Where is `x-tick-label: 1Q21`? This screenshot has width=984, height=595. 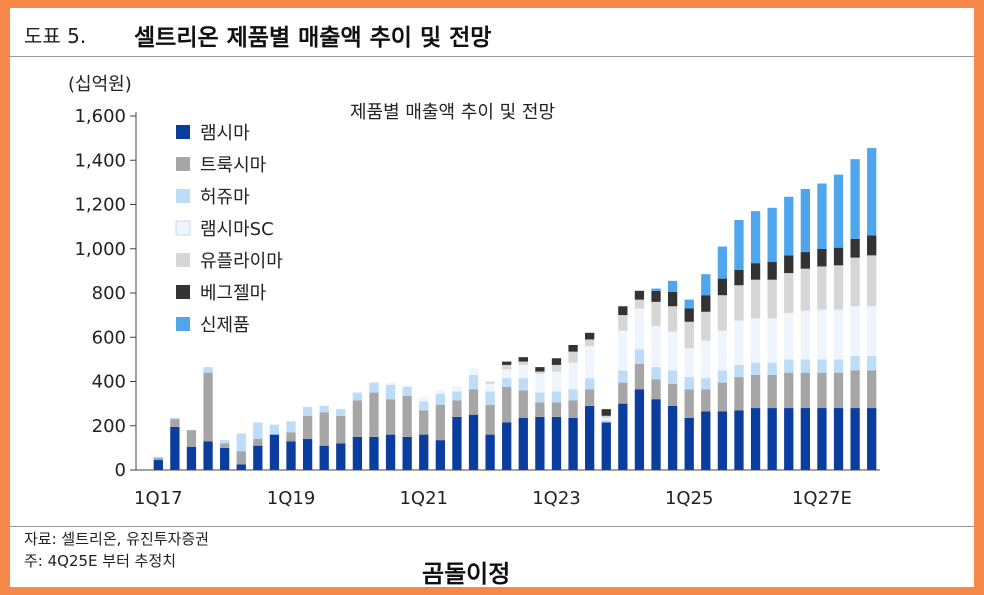 x-tick-label: 1Q21 is located at coordinates (423, 498).